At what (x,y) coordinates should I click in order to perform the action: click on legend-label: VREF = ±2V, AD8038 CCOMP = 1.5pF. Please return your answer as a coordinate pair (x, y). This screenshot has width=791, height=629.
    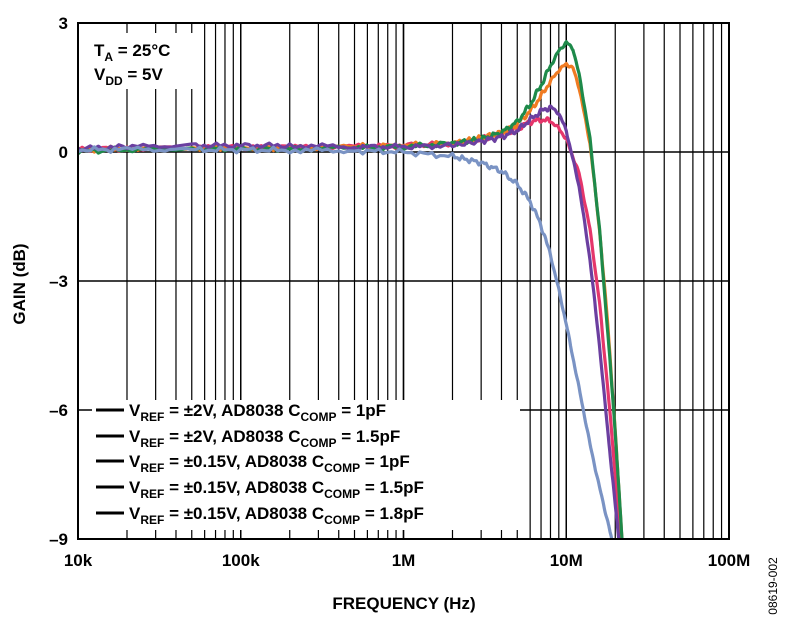
    Looking at the image, I should click on (264, 438).